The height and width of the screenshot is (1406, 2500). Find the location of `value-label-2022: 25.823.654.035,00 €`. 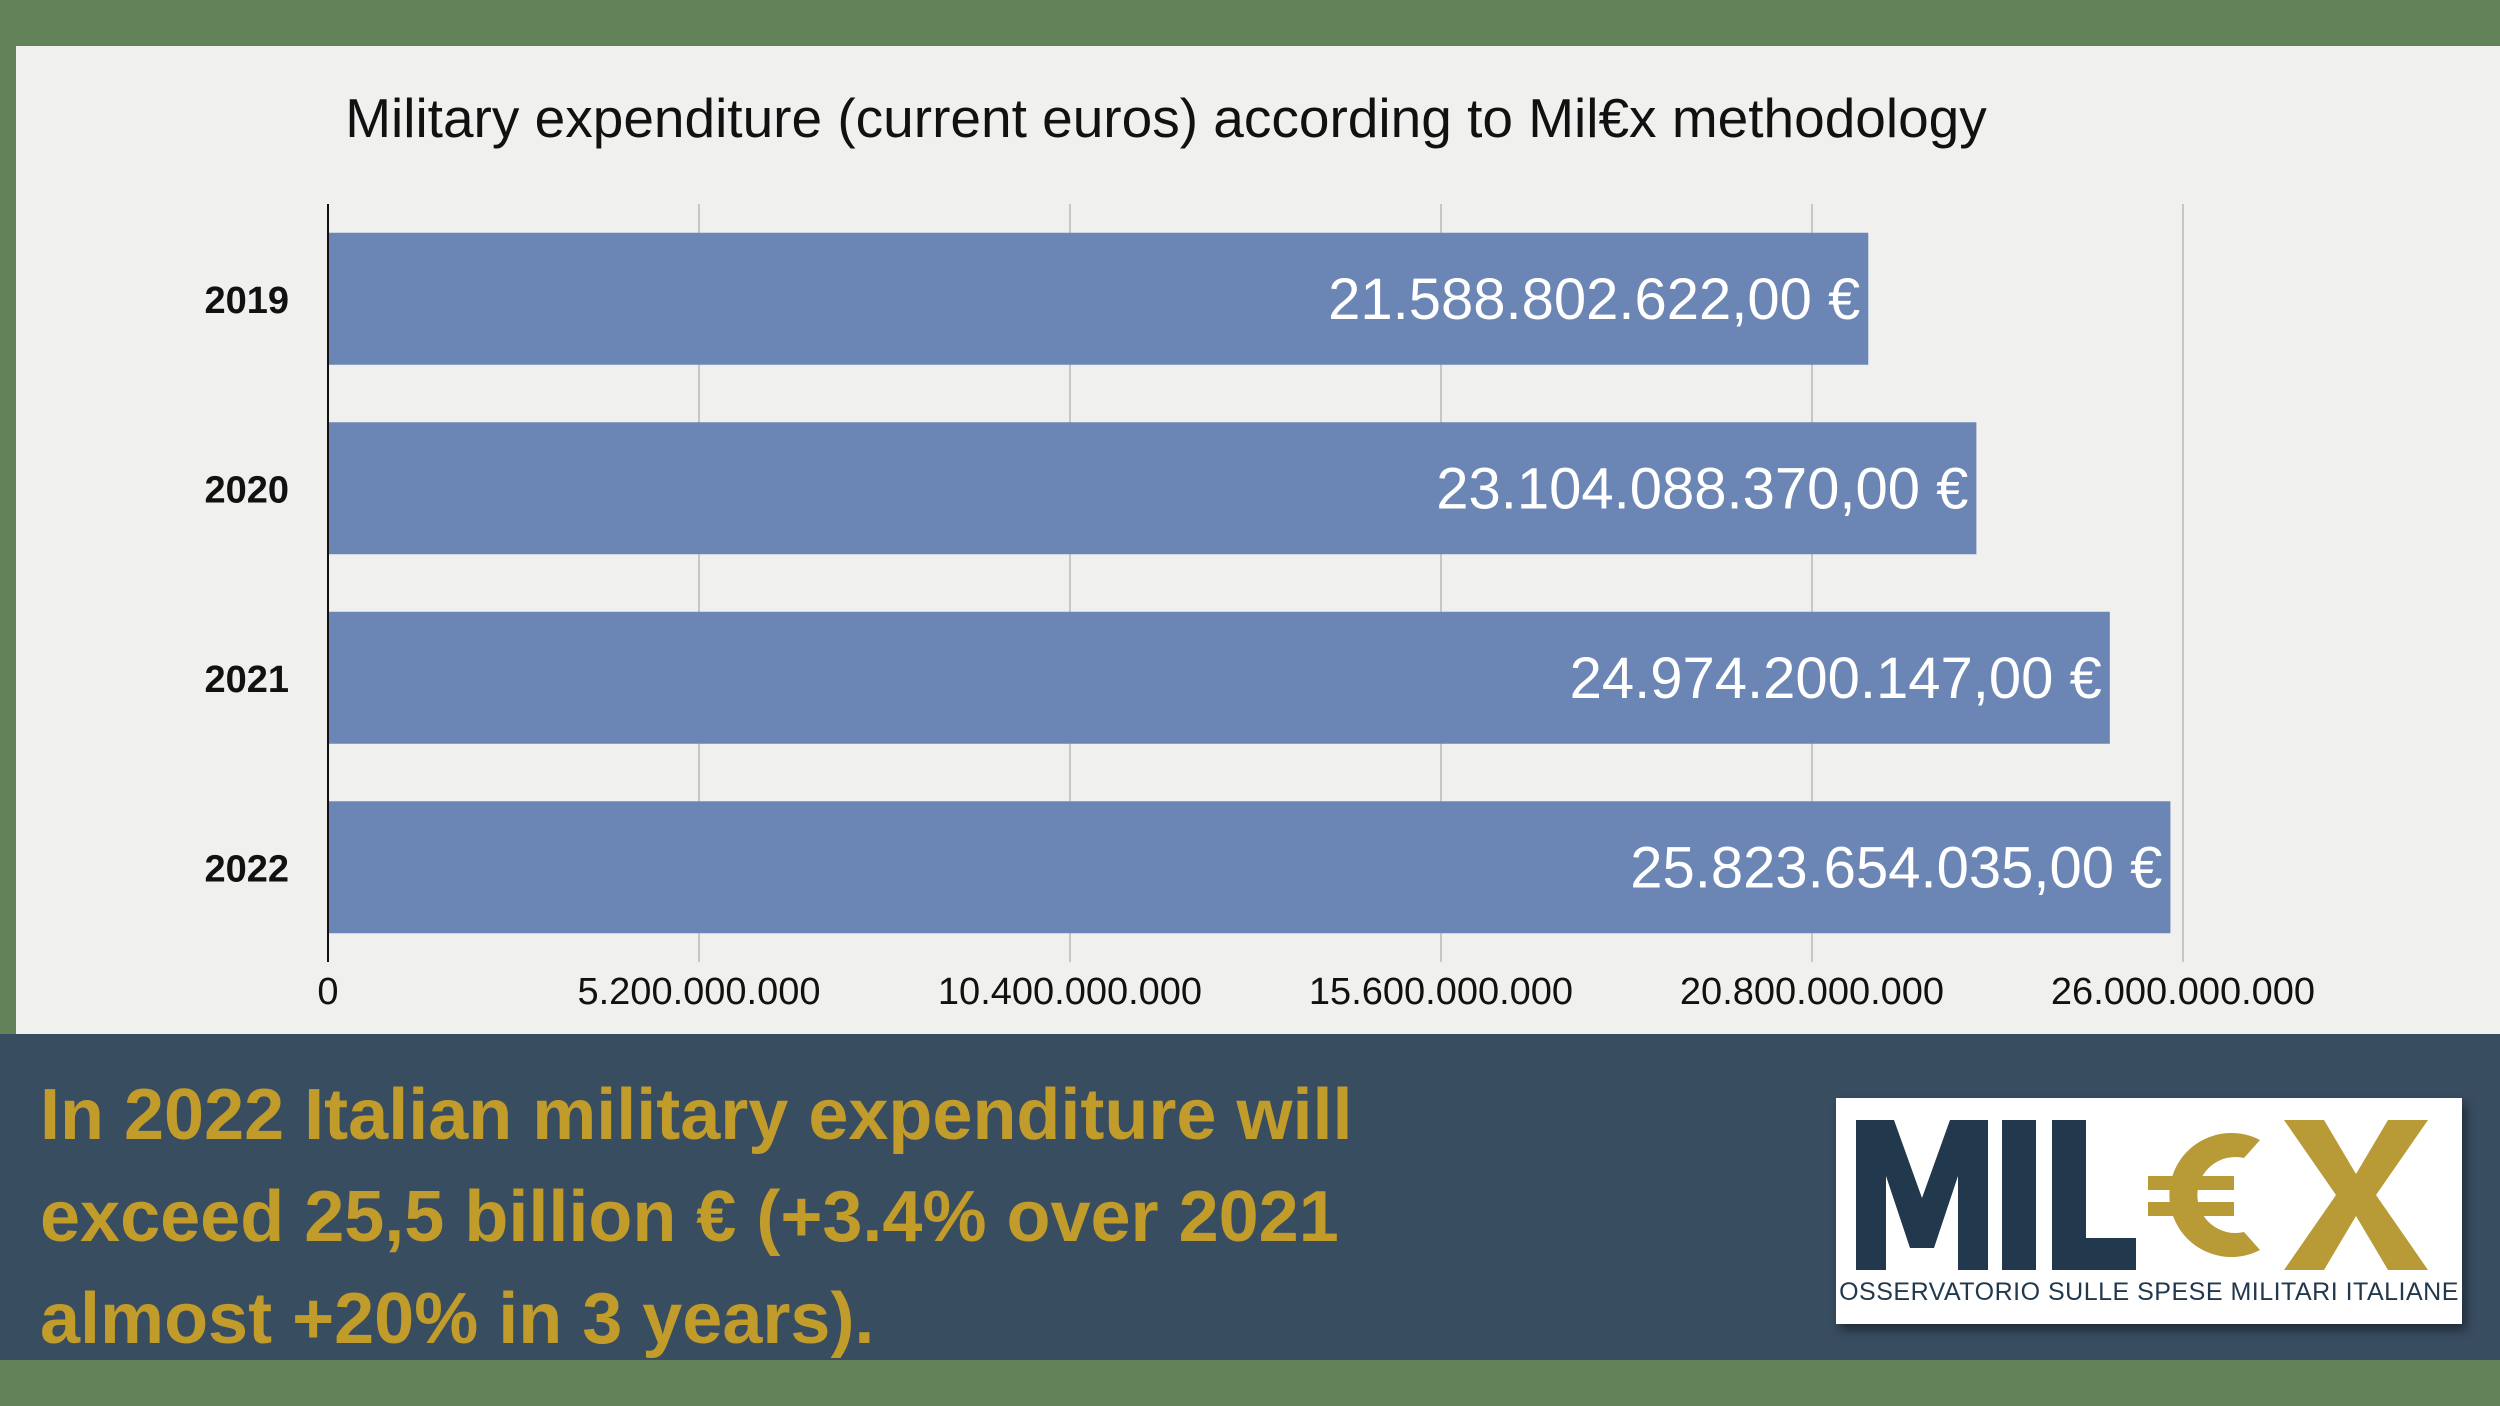

value-label-2022: 25.823.654.035,00 € is located at coordinates (1896, 867).